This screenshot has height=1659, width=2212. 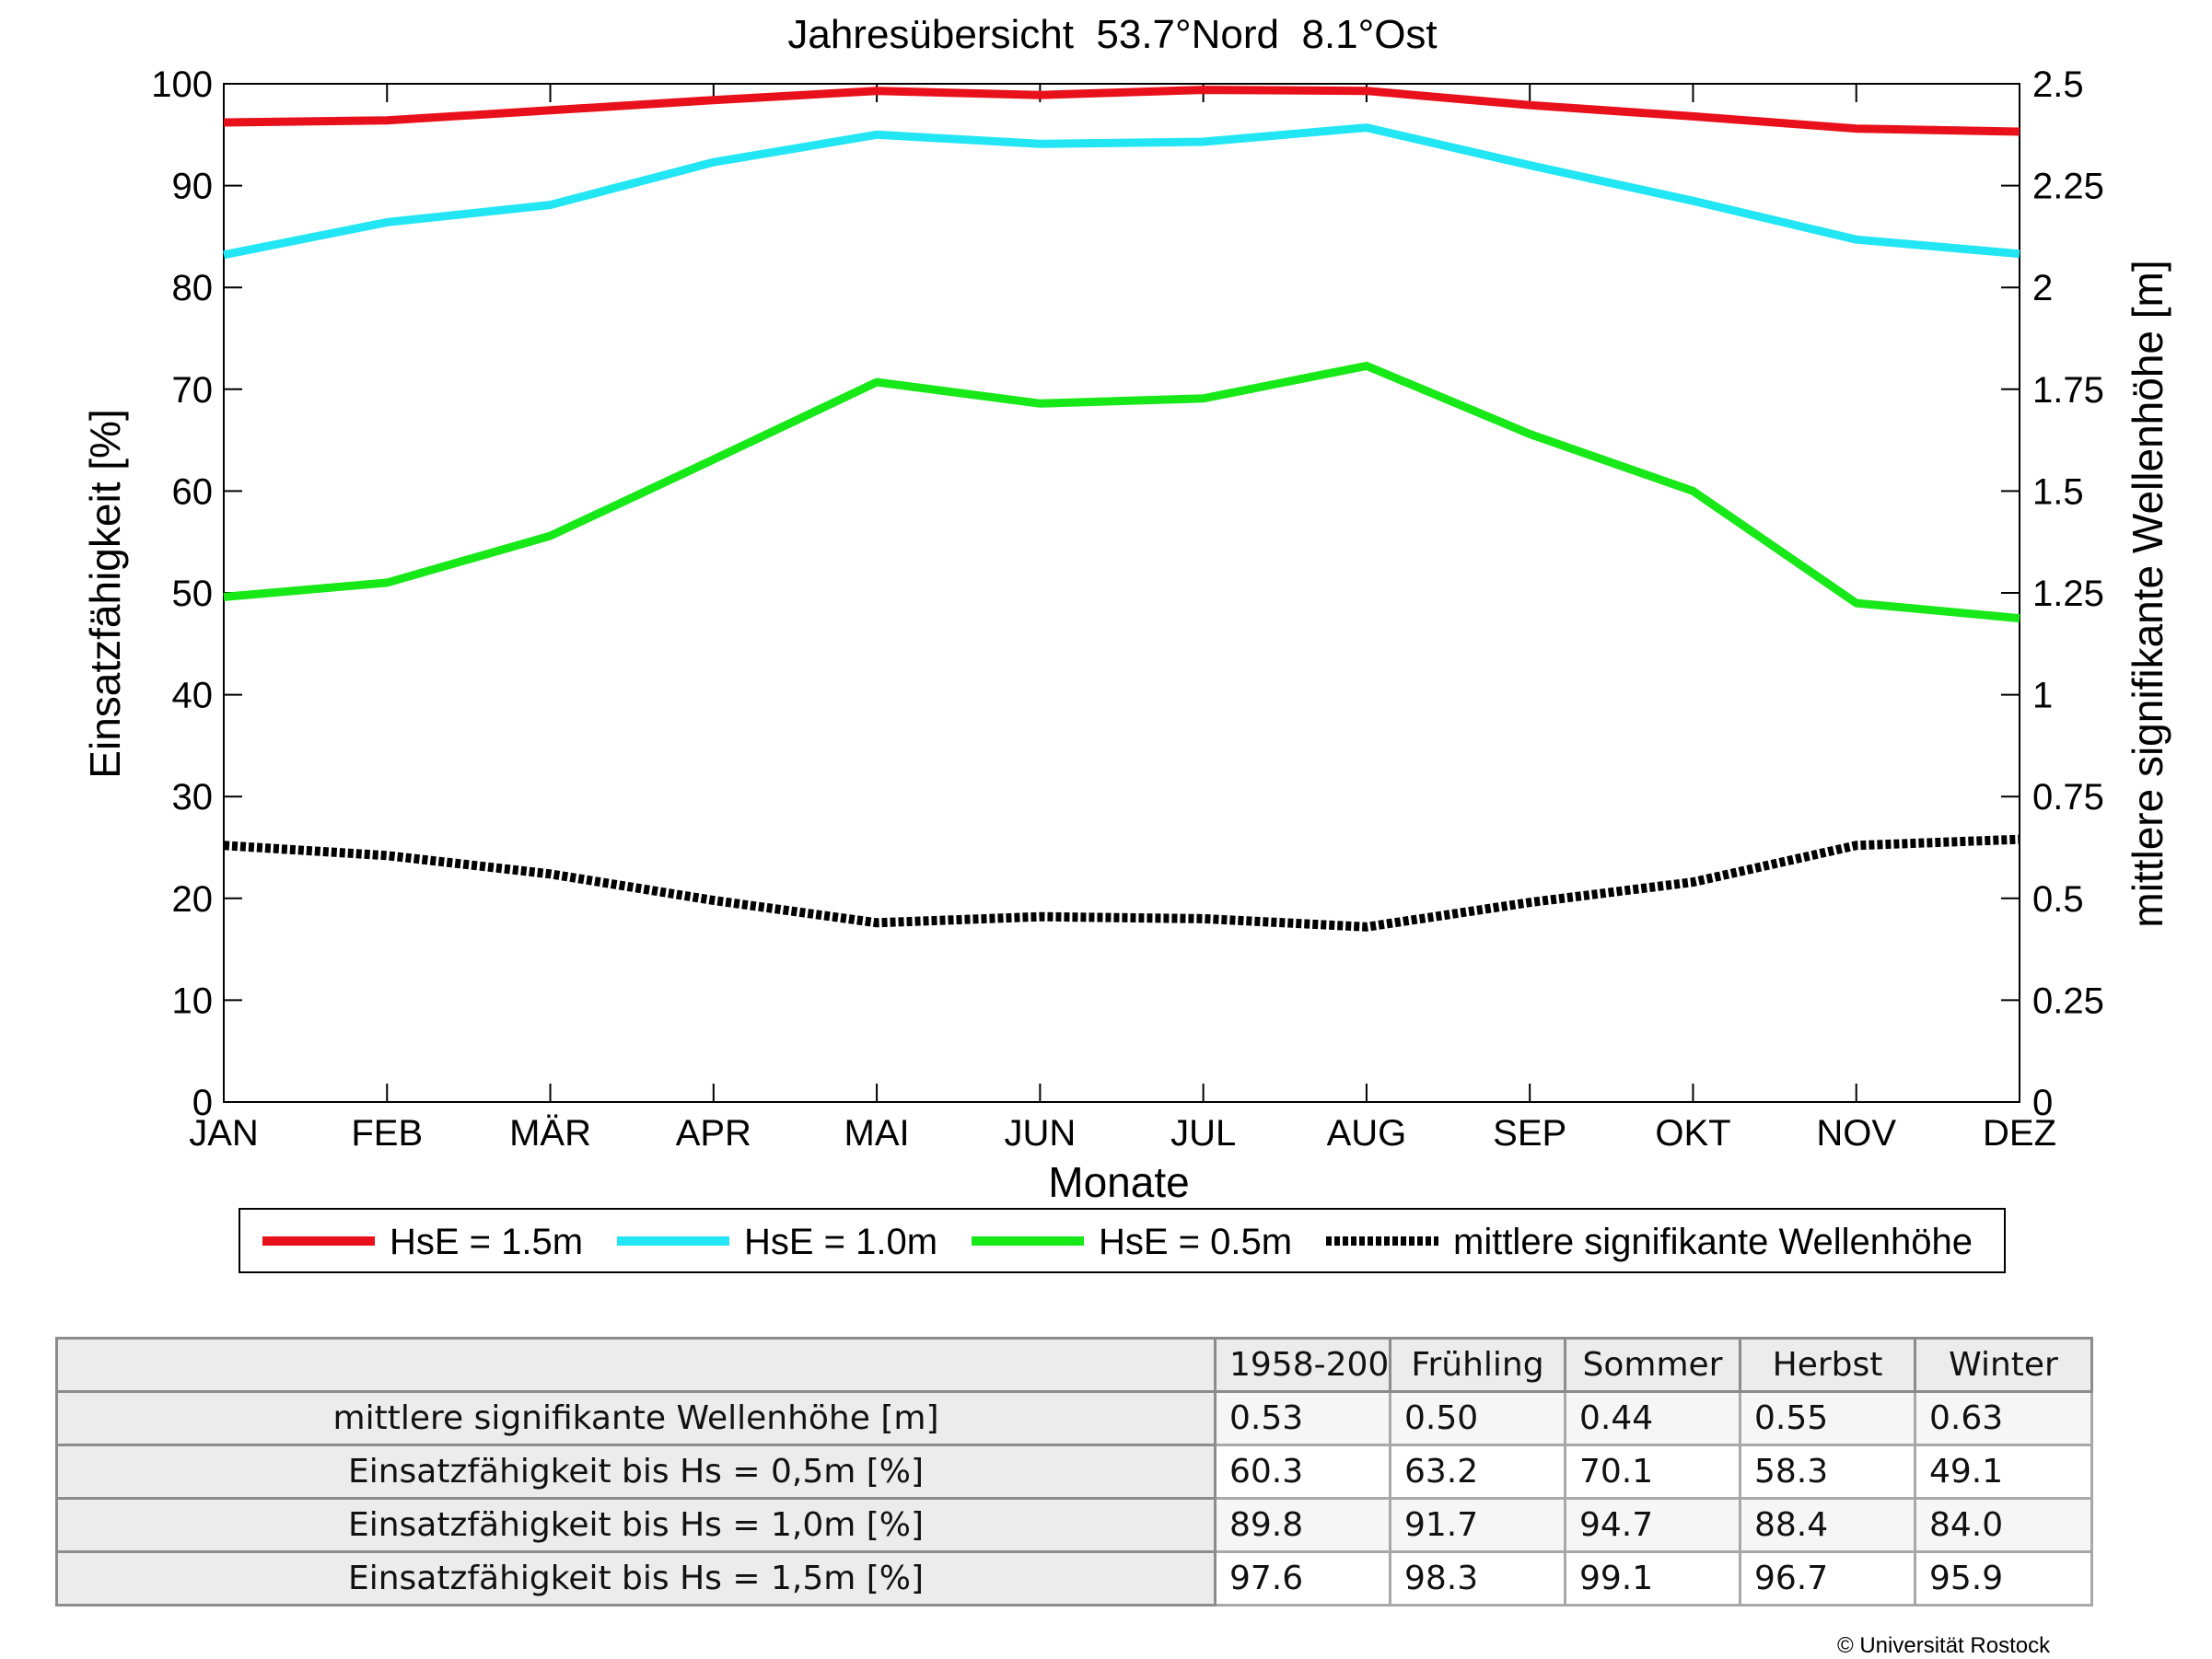 What do you see at coordinates (1302, 1418) in the screenshot?
I see `table-cell: 0.53` at bounding box center [1302, 1418].